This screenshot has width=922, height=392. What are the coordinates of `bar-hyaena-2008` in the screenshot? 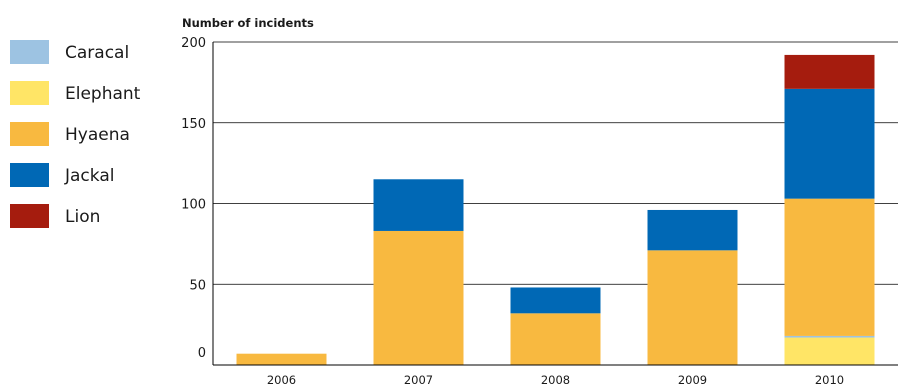 It's located at (555, 339).